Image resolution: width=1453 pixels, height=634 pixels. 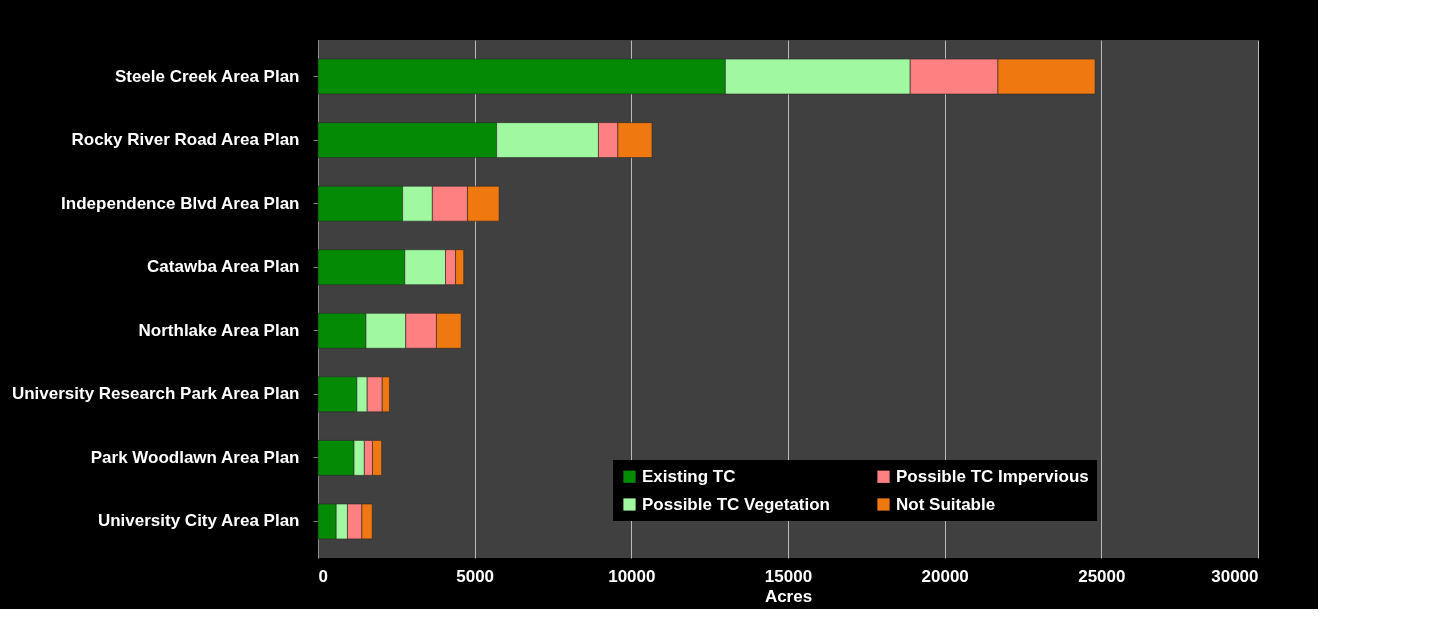 What do you see at coordinates (736, 504) in the screenshot?
I see `legend-label: Possible TC Vegetation` at bounding box center [736, 504].